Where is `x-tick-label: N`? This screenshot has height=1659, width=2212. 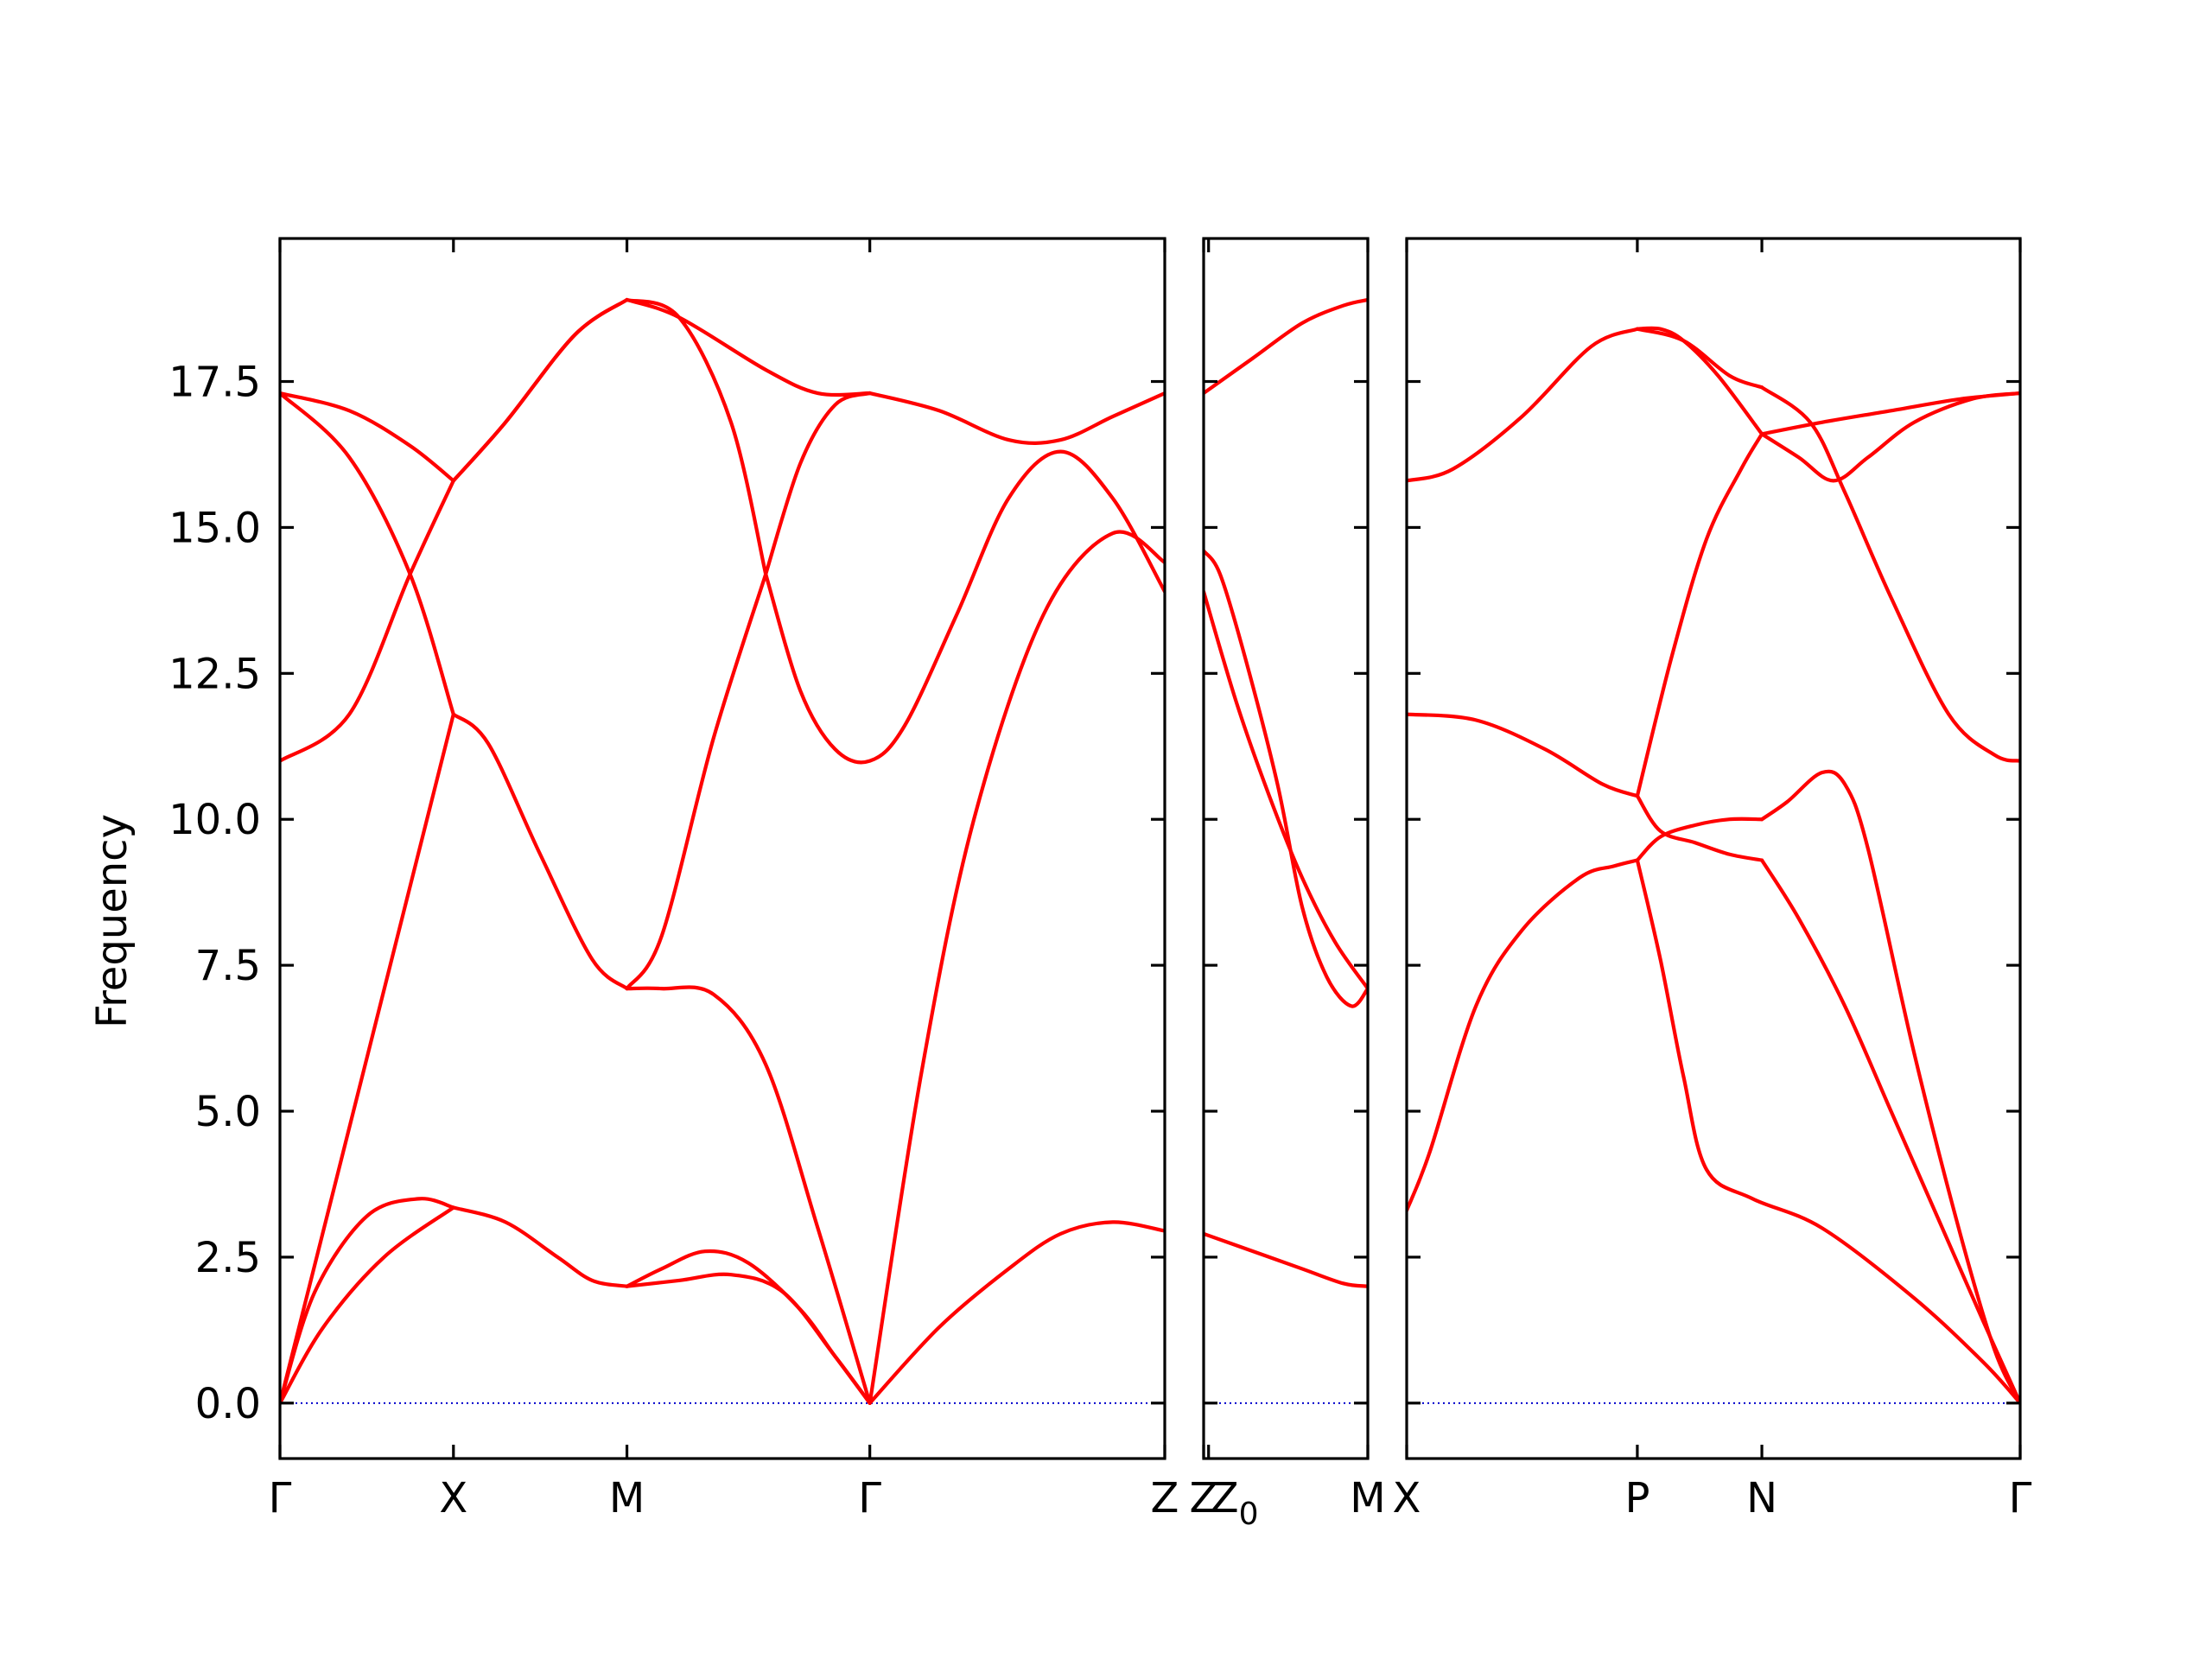 x-tick-label: N is located at coordinates (1761, 1498).